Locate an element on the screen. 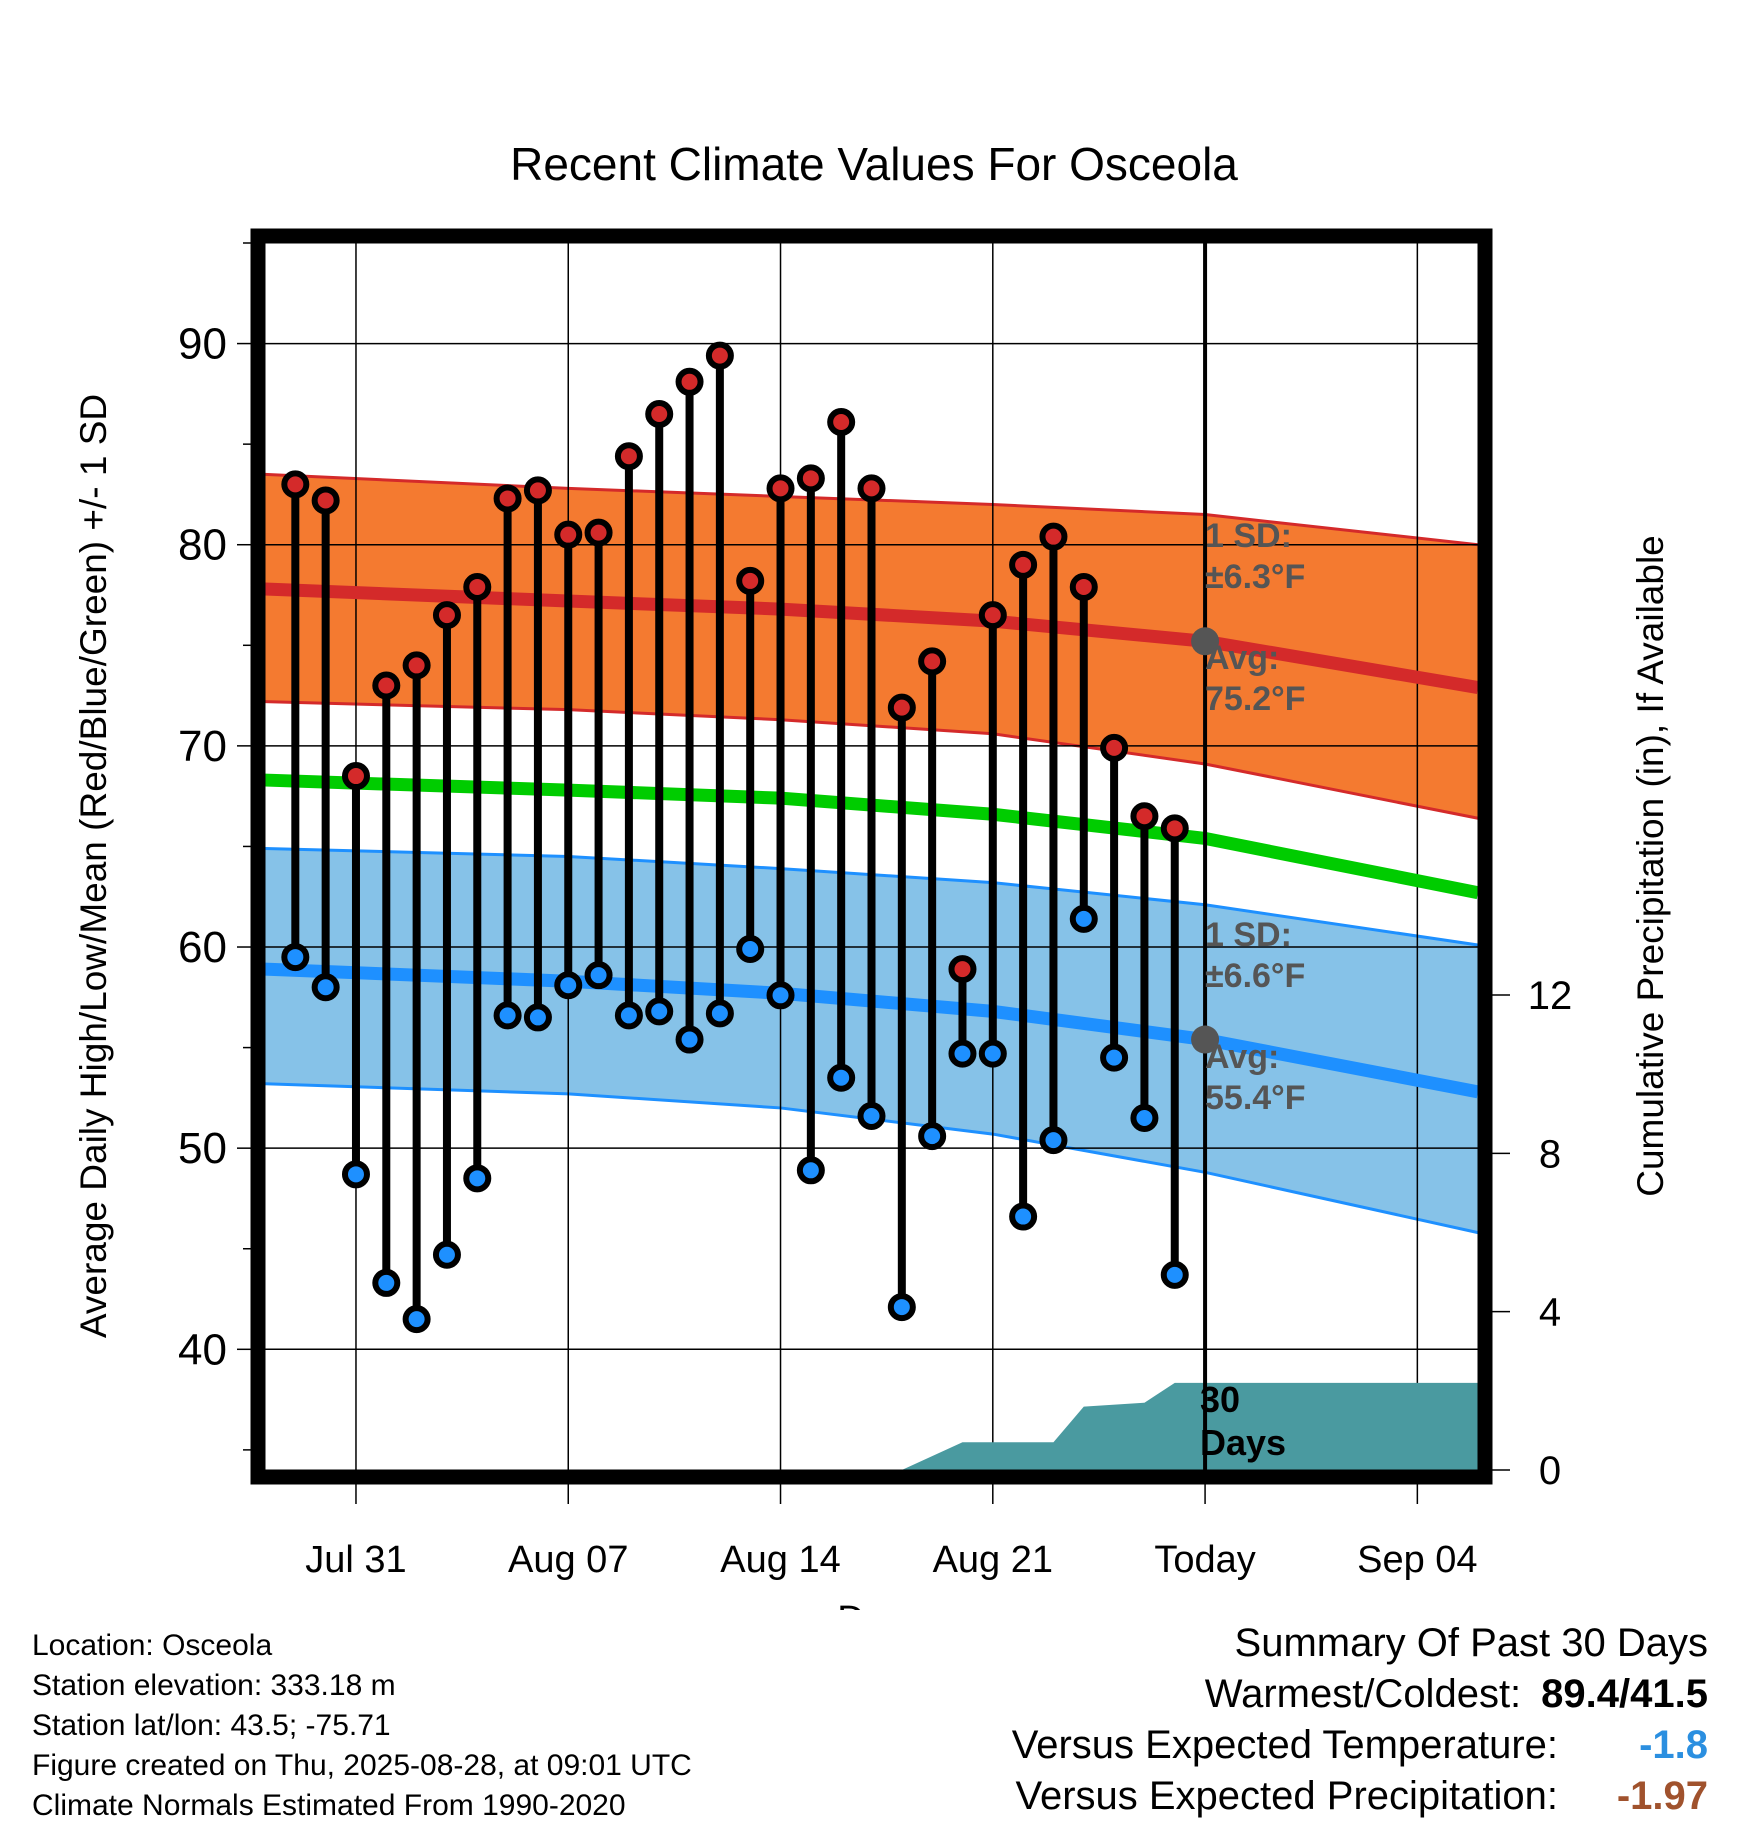  warmest-value: 89.4/41.5 is located at coordinates (1624, 1694).